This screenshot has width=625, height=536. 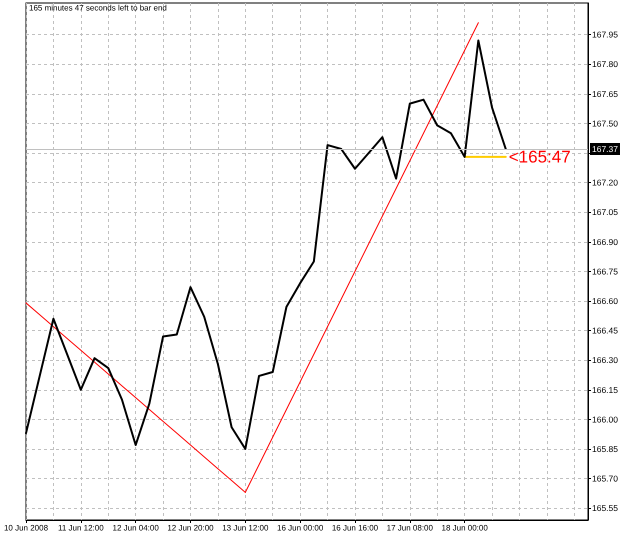 I want to click on annotation: <165:47, so click(x=539, y=156).